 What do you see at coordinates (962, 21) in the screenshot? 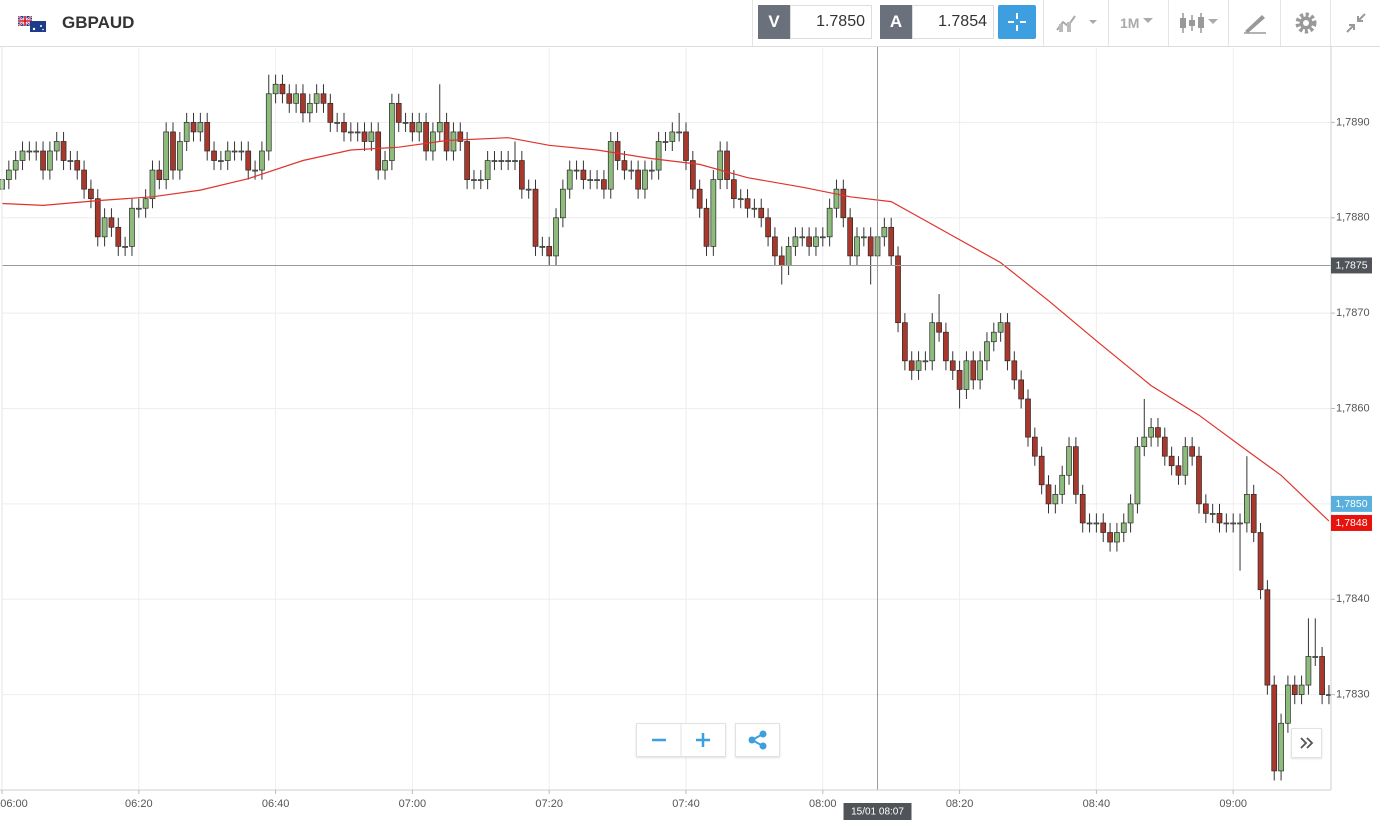
I see `buy-price-text: 1.7854` at bounding box center [962, 21].